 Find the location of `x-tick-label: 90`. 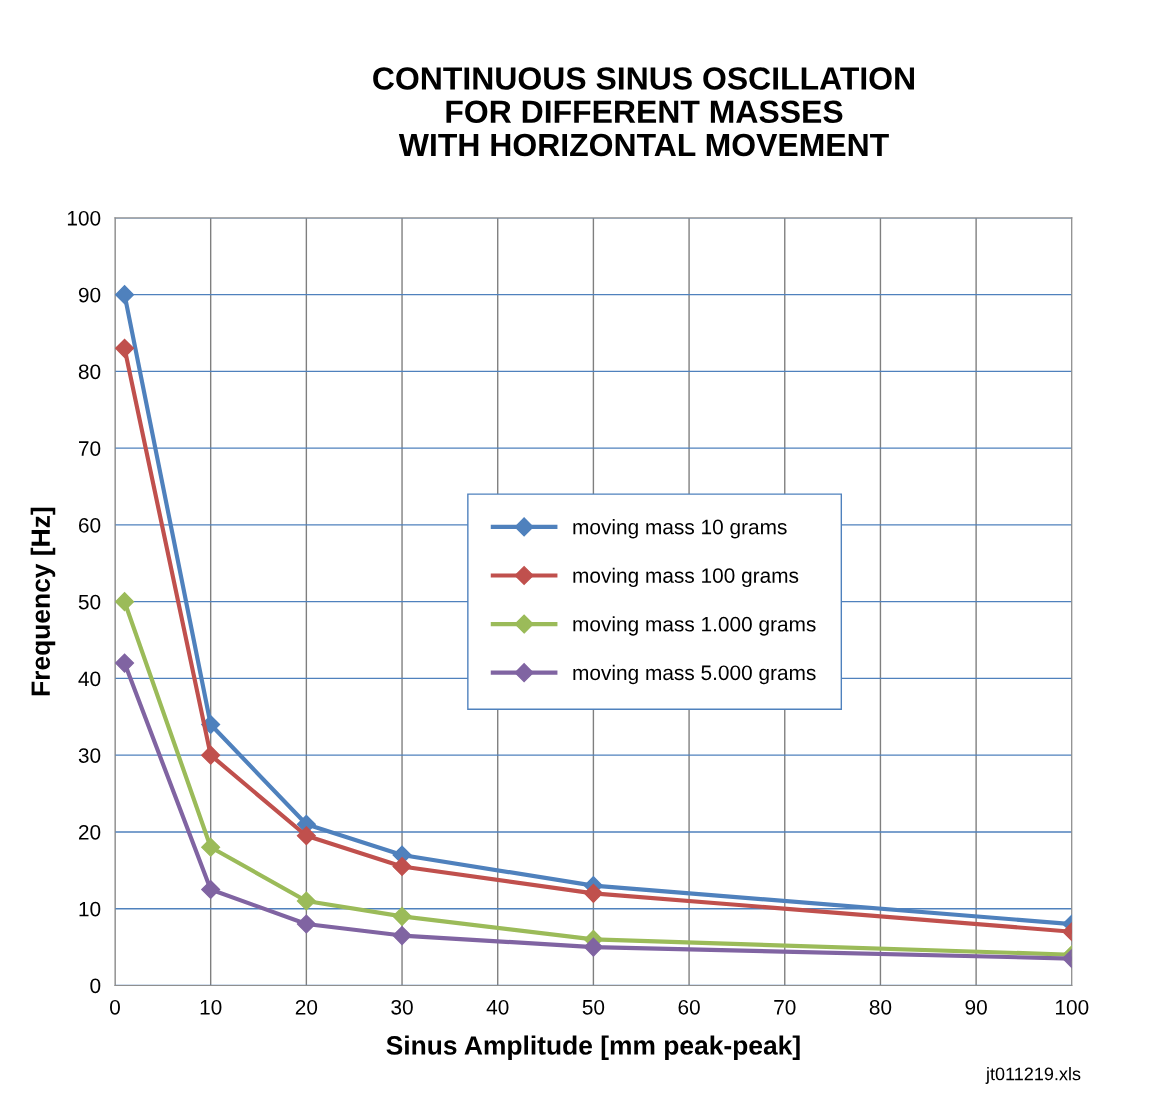

x-tick-label: 90 is located at coordinates (976, 1007).